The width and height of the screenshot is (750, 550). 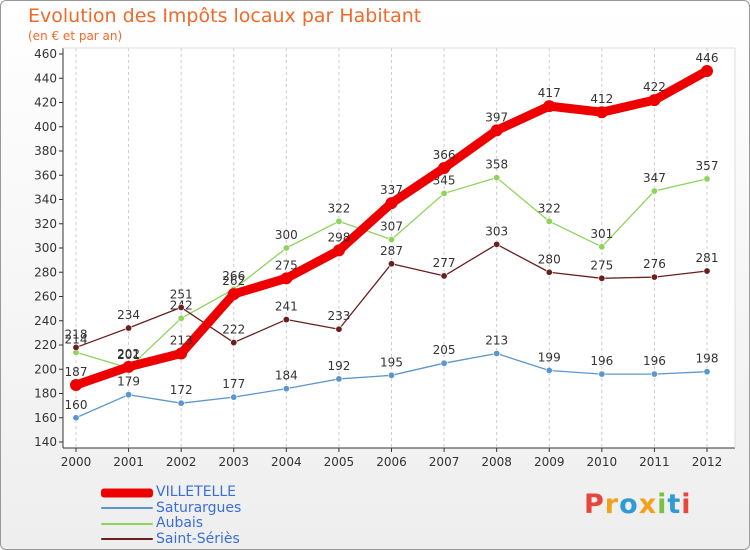 What do you see at coordinates (338, 316) in the screenshot?
I see `data-label-saint-s-ri-s-2005: 233` at bounding box center [338, 316].